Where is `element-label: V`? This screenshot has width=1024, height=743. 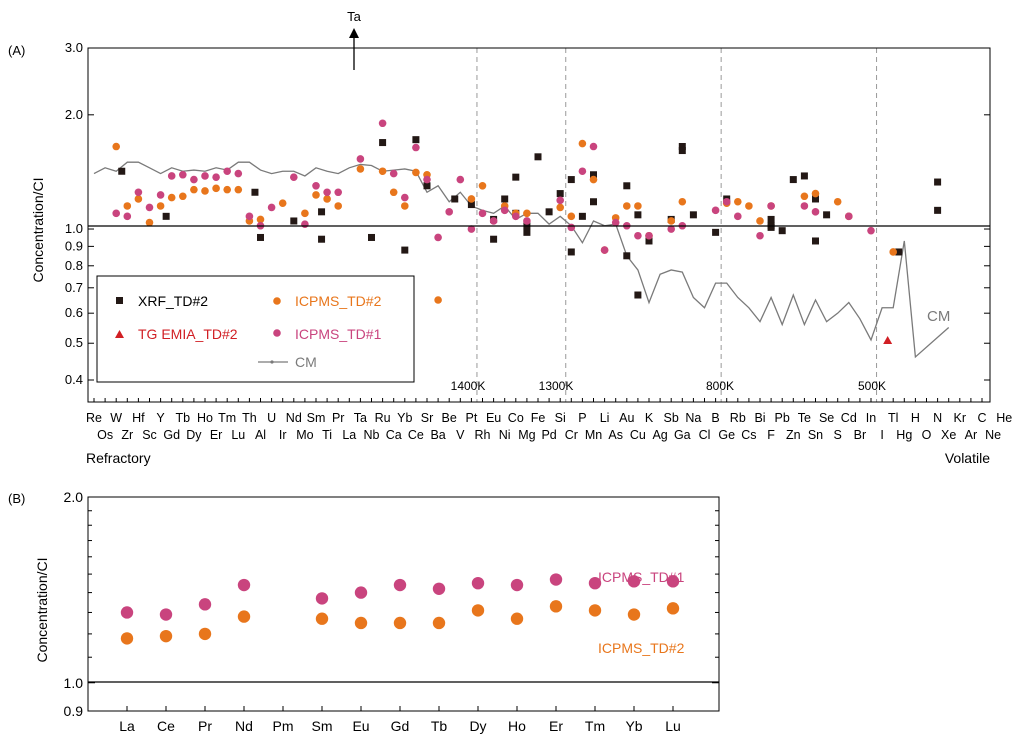 element-label: V is located at coordinates (460, 435).